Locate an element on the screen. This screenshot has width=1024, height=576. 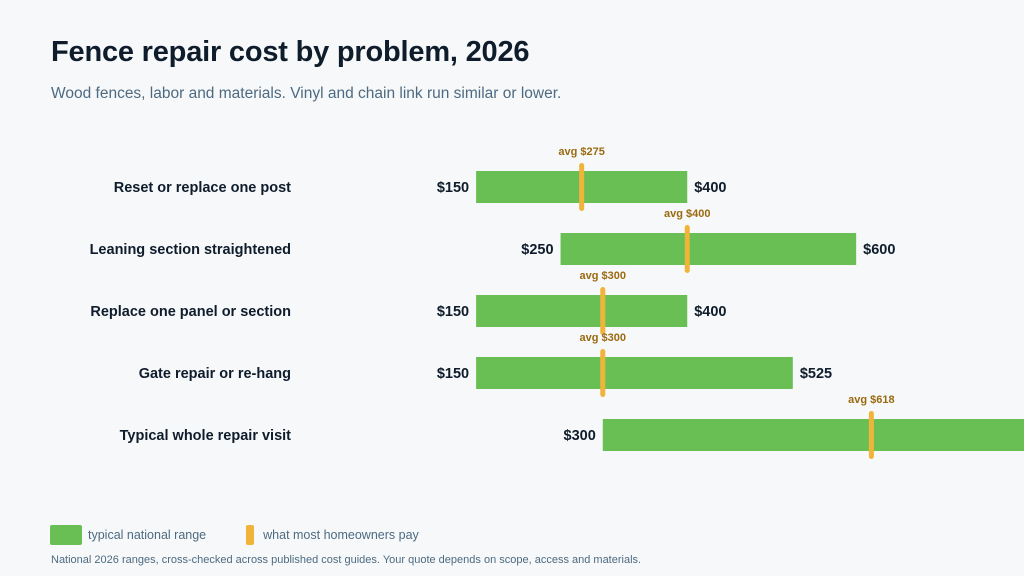
low-value-label: $250 is located at coordinates (537, 250).